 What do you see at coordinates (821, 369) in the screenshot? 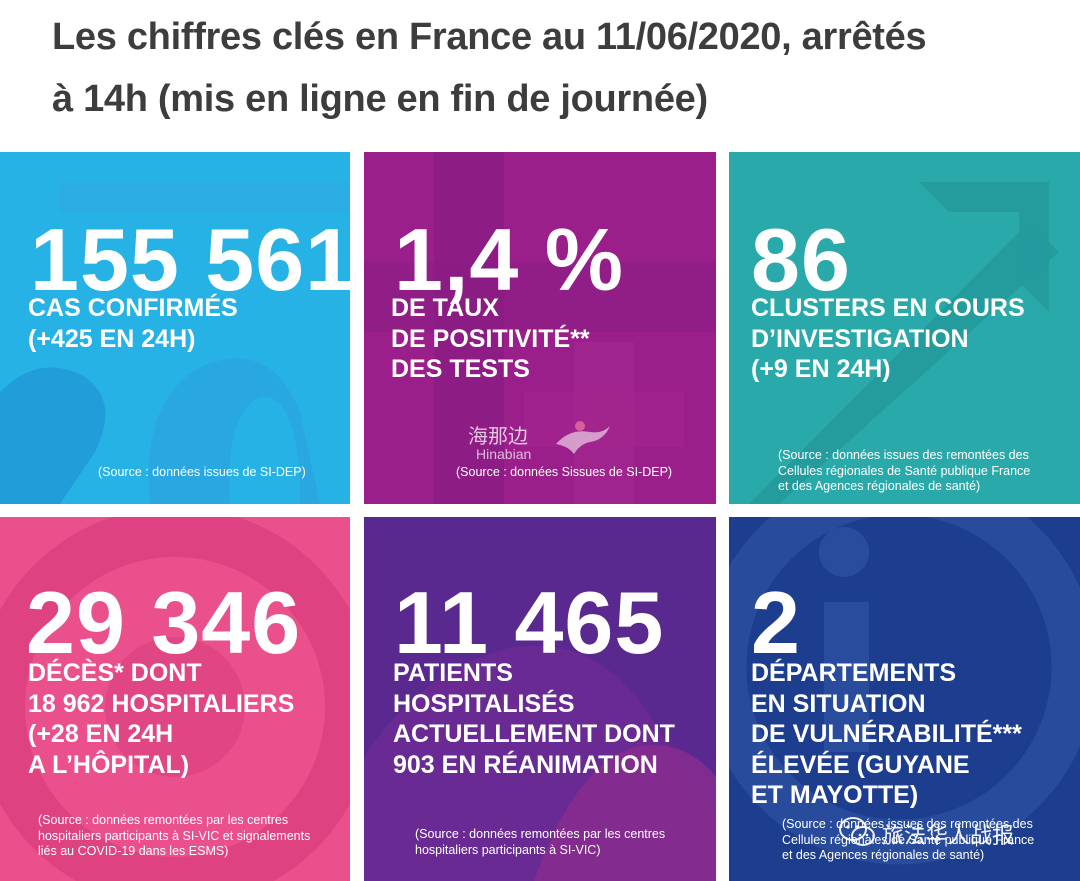
I see `label-line: (+9 EN 24H)` at bounding box center [821, 369].